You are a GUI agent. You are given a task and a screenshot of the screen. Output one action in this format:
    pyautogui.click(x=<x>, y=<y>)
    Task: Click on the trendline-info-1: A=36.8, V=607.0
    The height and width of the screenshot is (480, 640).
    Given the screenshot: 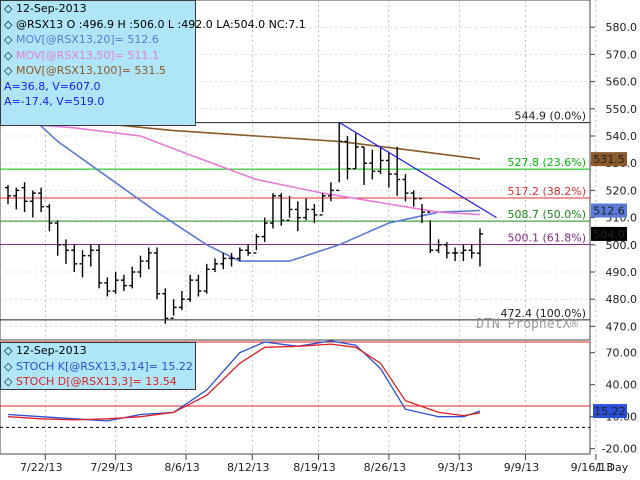 What is the action you would take?
    pyautogui.click(x=52, y=86)
    